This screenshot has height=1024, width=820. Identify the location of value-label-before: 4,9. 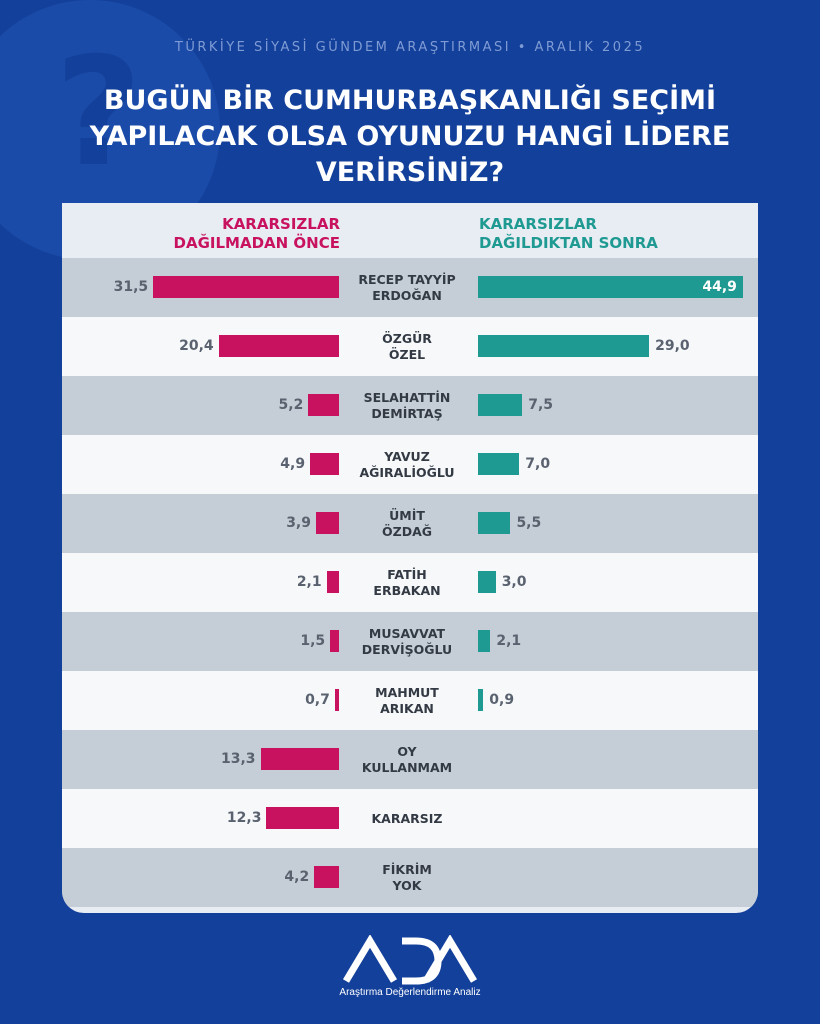
(293, 464).